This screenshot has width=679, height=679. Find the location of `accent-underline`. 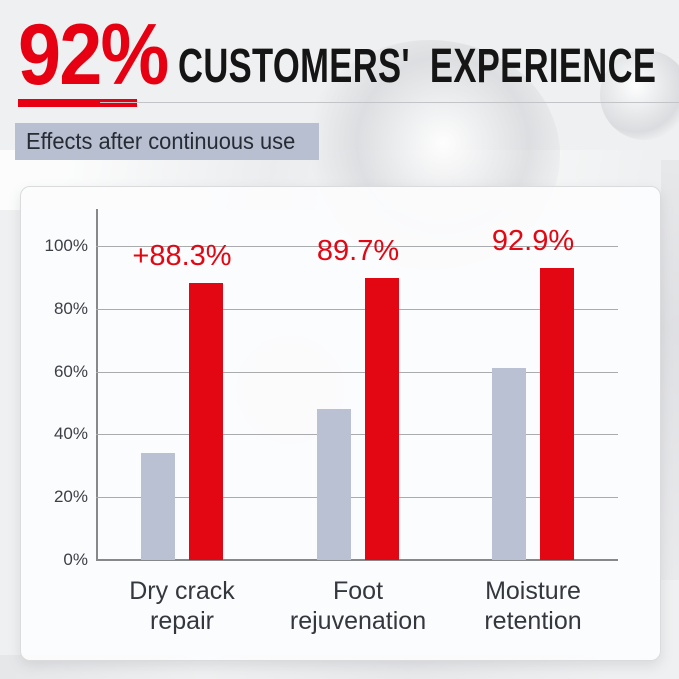

accent-underline is located at coordinates (77, 103).